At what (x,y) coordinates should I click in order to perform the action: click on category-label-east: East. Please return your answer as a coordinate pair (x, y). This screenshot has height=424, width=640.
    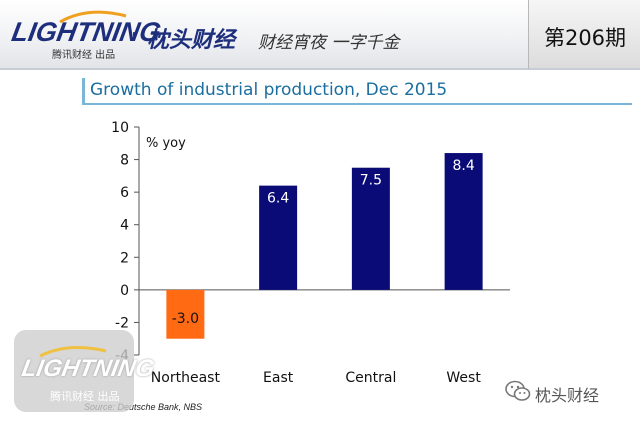
    Looking at the image, I should click on (278, 378).